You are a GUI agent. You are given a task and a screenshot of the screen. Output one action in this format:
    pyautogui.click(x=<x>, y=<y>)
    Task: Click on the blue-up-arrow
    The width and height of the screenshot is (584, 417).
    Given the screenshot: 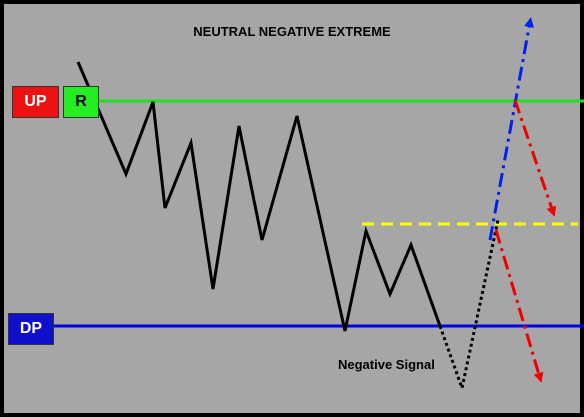 What is the action you would take?
    pyautogui.click(x=511, y=129)
    